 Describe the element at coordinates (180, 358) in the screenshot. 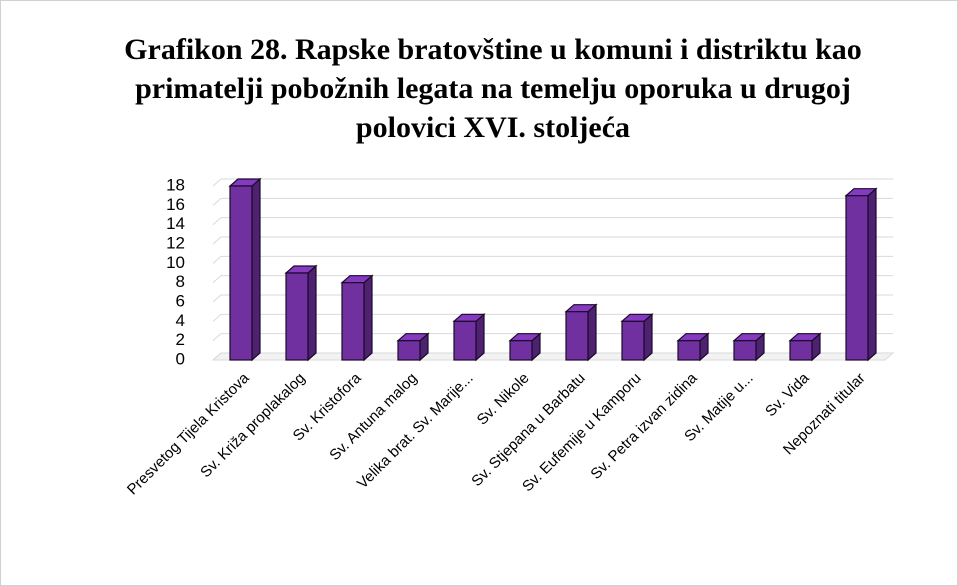

I see `y-tick-label: 0` at that location.